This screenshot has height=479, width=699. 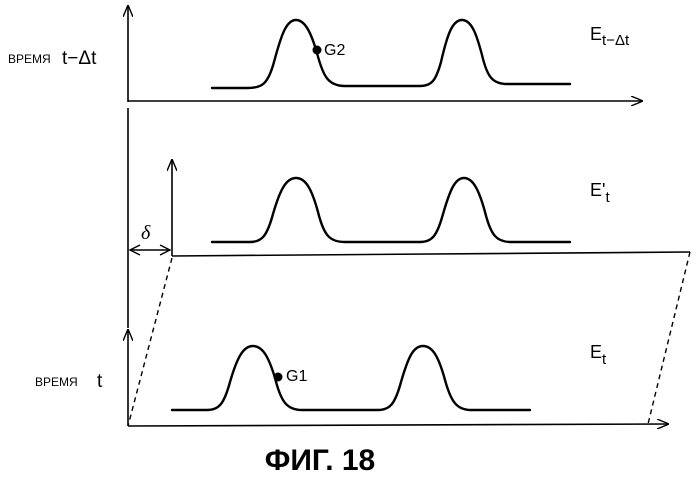 I want to click on top-point-g2, so click(x=317, y=50).